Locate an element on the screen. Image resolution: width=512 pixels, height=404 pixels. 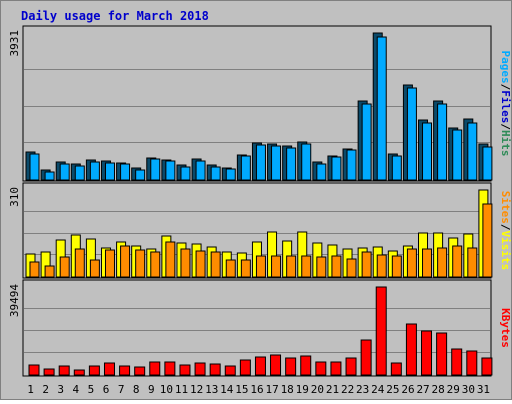
x-tick-label-29: 29 is located at coordinates (453, 389).